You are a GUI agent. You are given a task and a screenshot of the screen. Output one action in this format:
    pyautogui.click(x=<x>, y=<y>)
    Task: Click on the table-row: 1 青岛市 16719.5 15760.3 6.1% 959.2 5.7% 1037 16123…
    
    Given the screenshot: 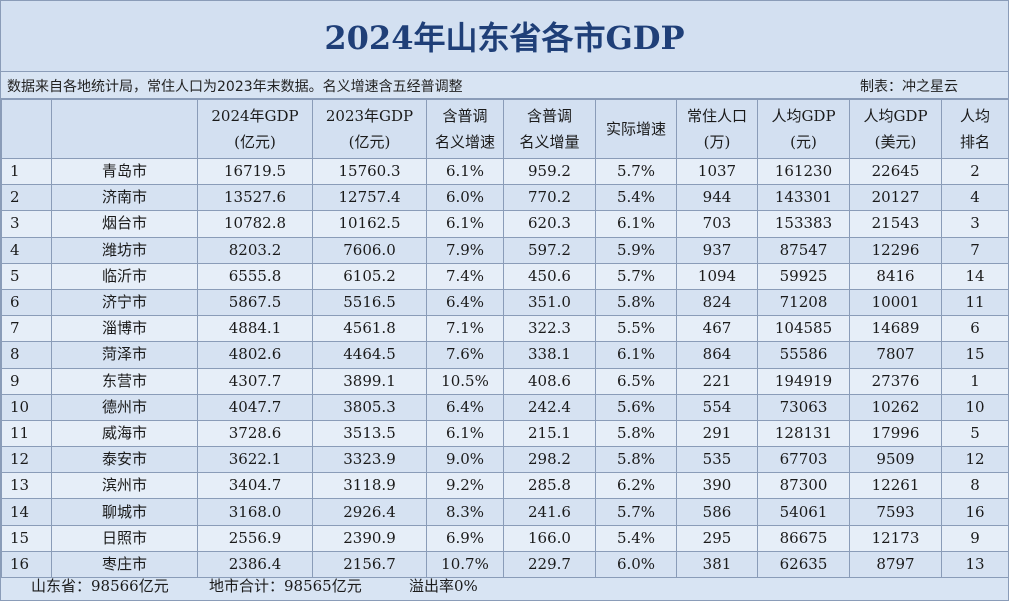 What is the action you would take?
    pyautogui.click(x=505, y=171)
    